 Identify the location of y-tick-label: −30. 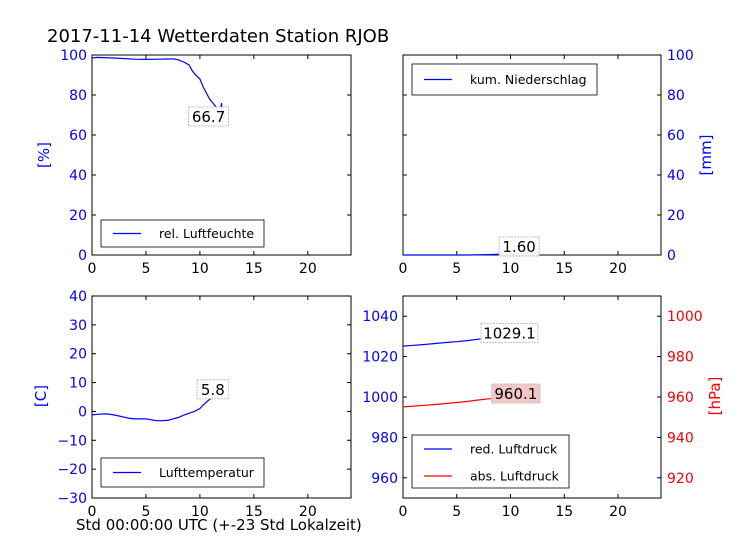
(72, 499).